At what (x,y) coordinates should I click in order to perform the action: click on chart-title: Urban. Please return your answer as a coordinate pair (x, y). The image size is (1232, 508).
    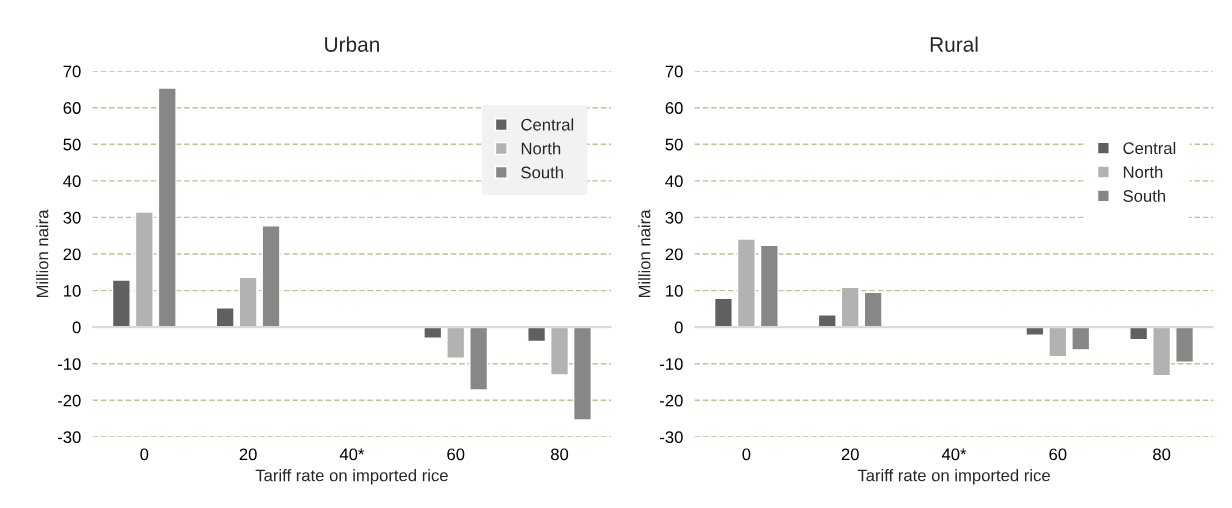
    Looking at the image, I should click on (352, 44).